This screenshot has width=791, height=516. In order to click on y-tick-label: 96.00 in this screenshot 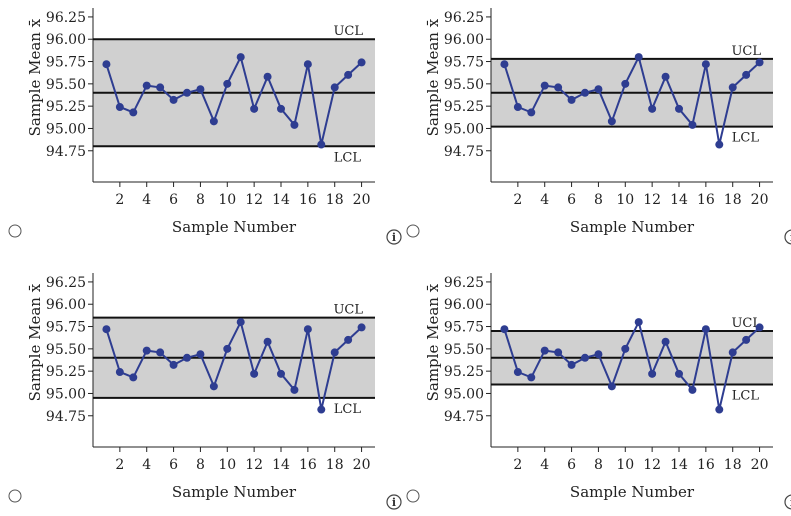, I will do `click(464, 40)`.